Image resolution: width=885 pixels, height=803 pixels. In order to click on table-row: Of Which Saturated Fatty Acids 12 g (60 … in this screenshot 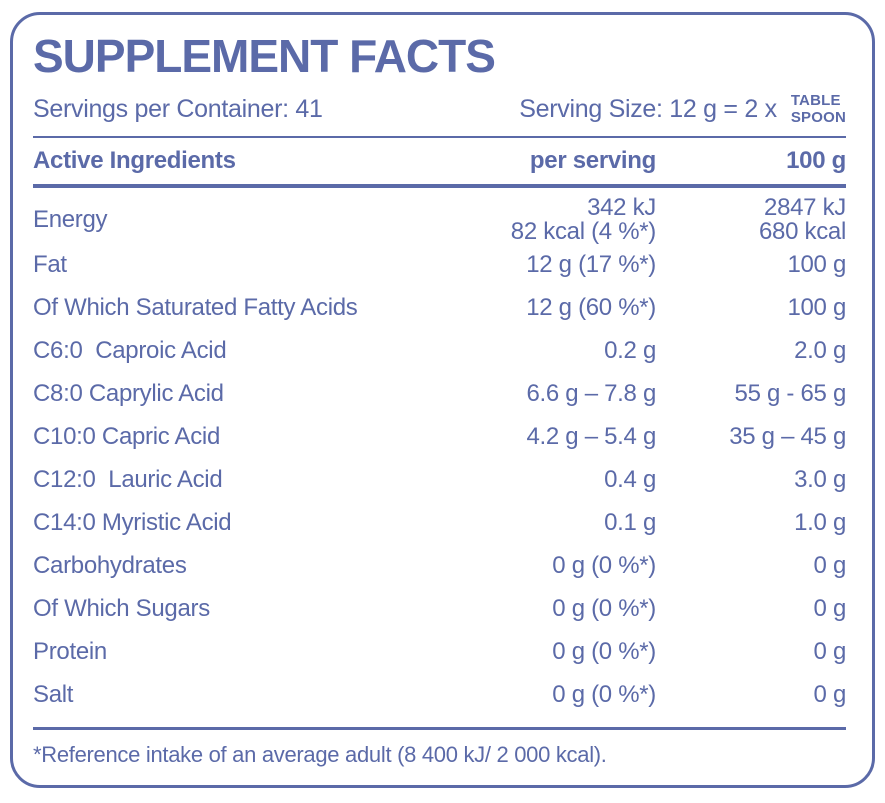, I will do `click(439, 308)`.